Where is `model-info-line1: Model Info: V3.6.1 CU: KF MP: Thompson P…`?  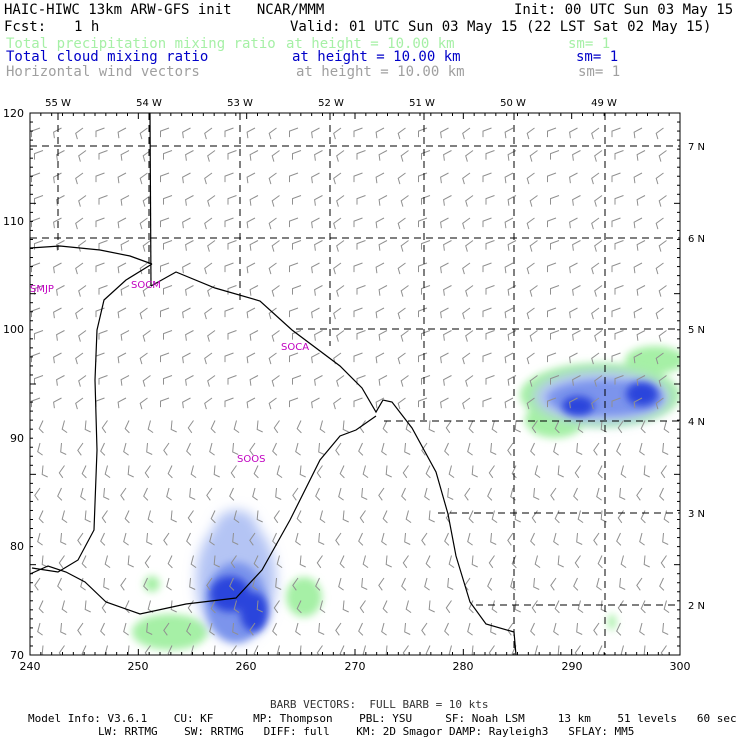 model-info-line1: Model Info: V3.6.1 CU: KF MP: Thompson P… is located at coordinates (382, 718).